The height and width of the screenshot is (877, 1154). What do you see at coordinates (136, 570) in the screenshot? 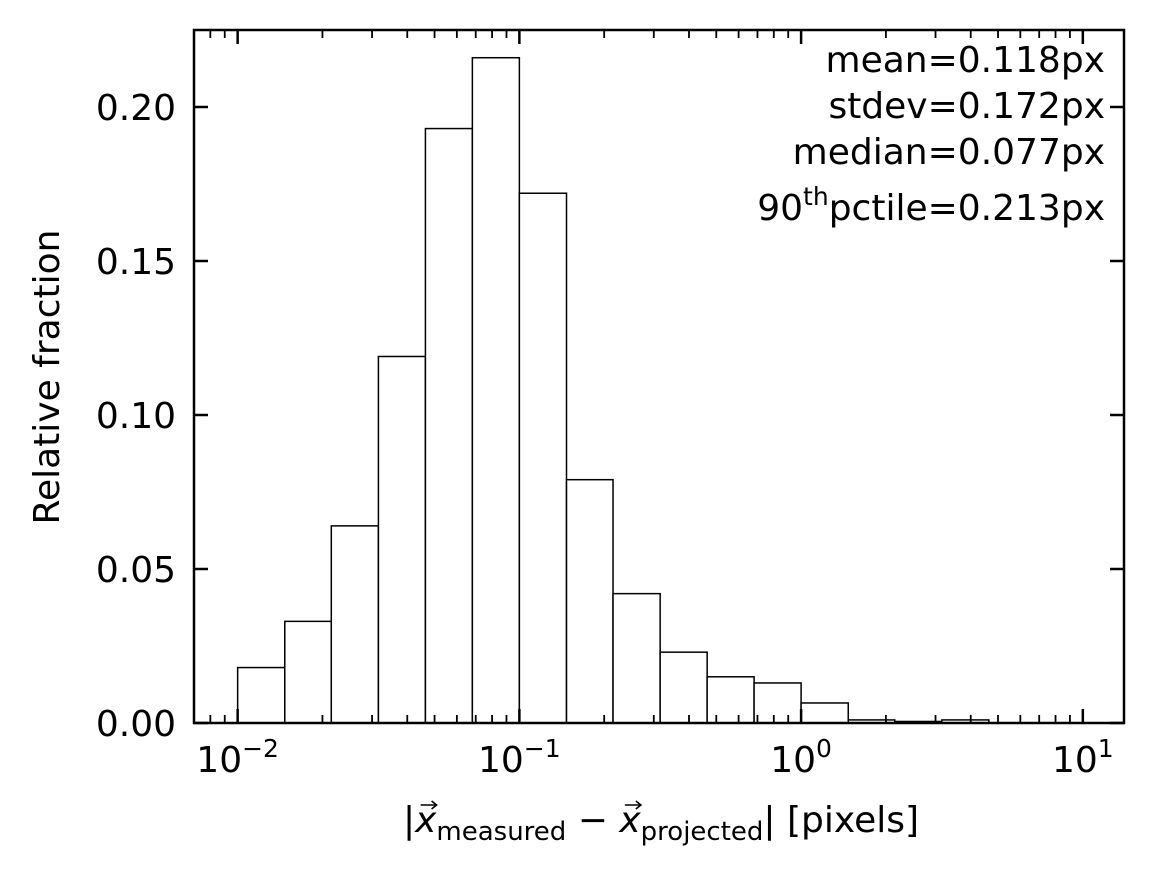
I see `y-tick-label: 0.05` at bounding box center [136, 570].